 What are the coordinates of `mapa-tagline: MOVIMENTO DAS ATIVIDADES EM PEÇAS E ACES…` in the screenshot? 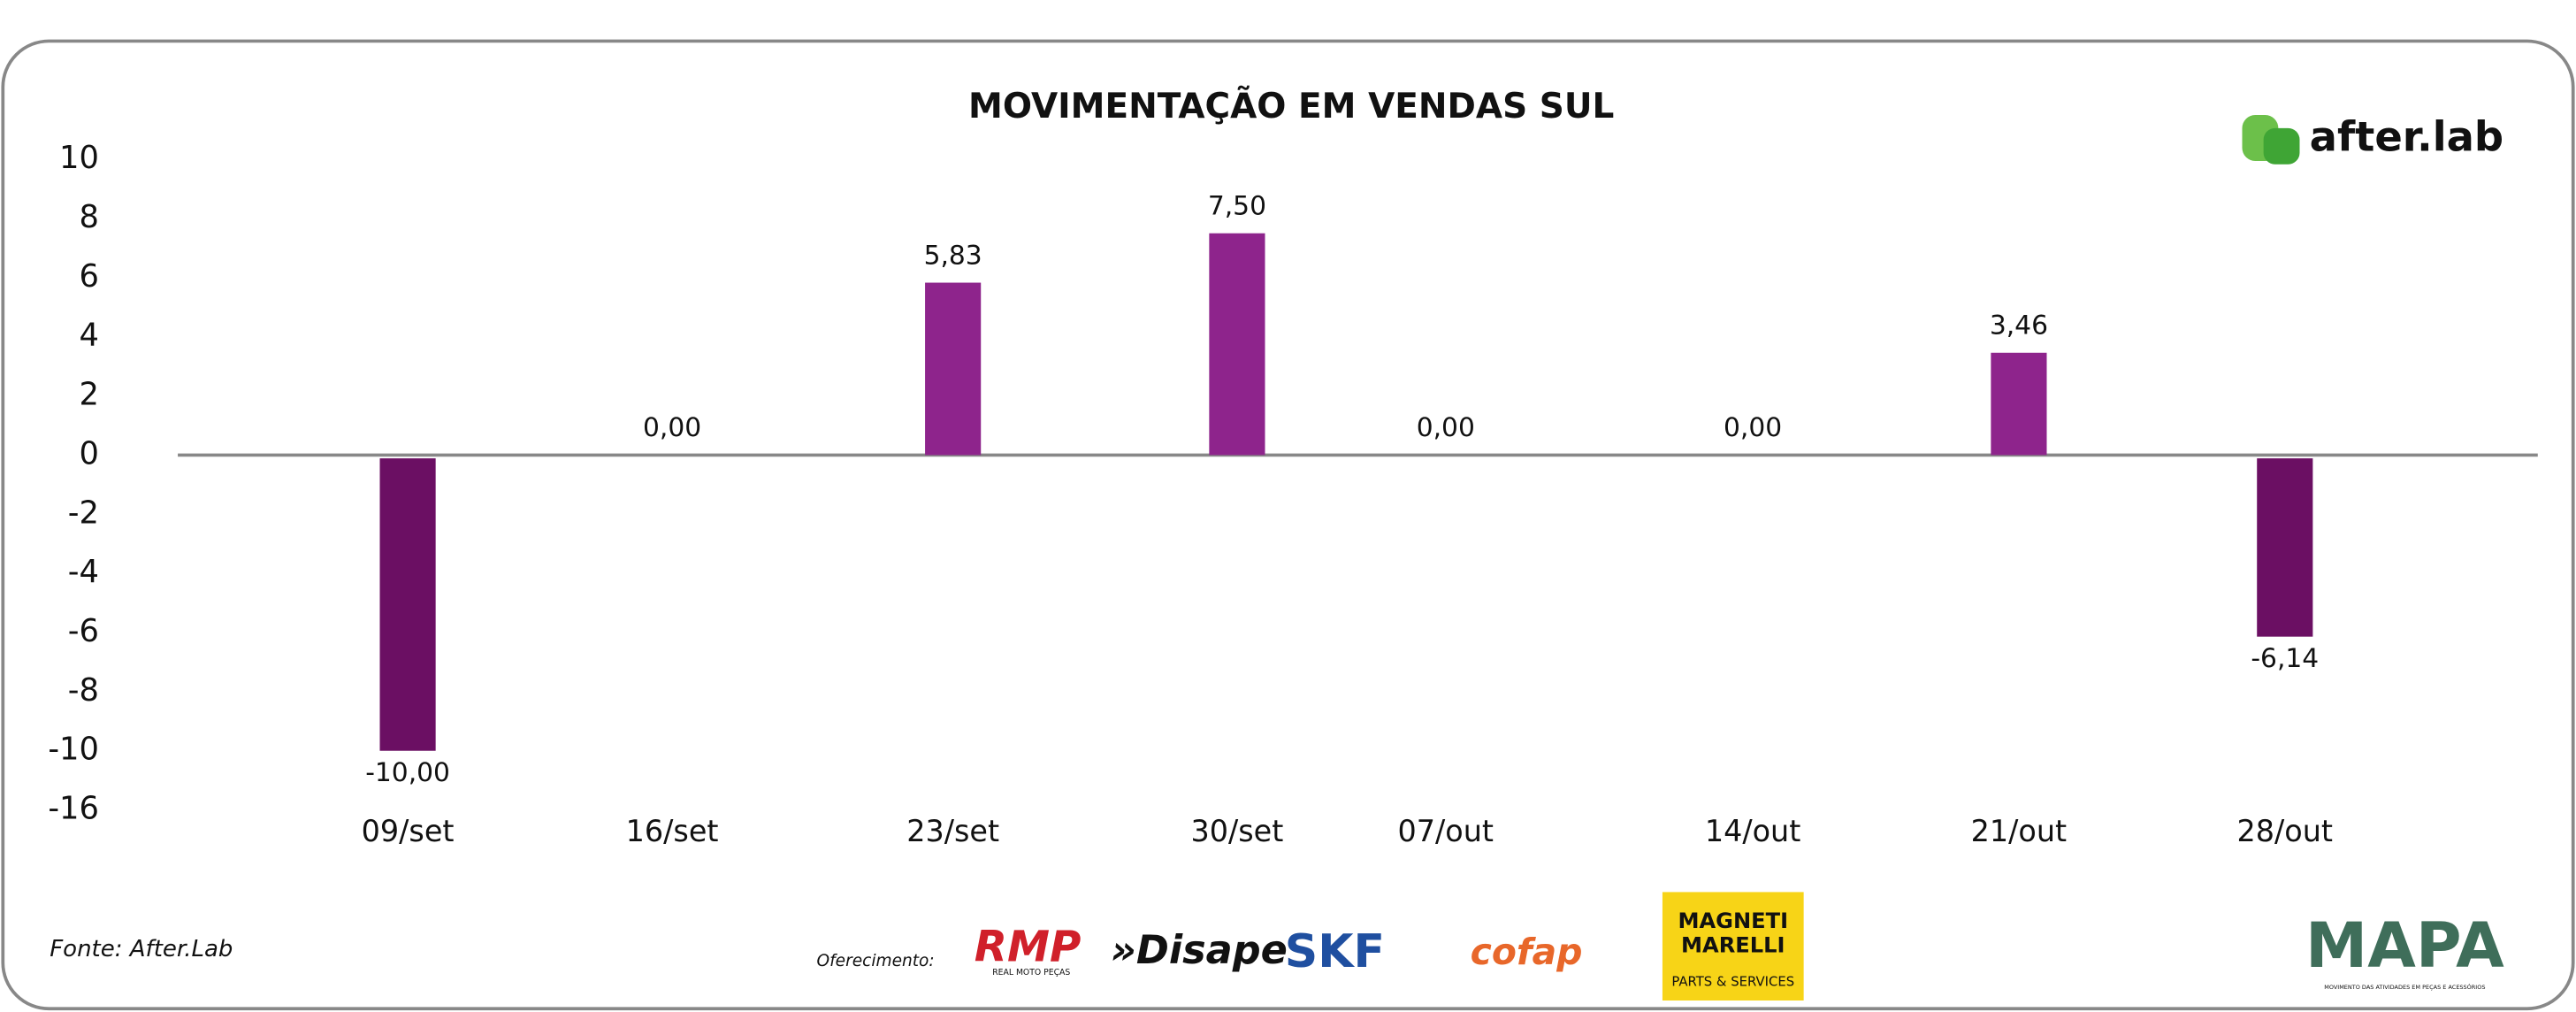 It's located at (2404, 987).